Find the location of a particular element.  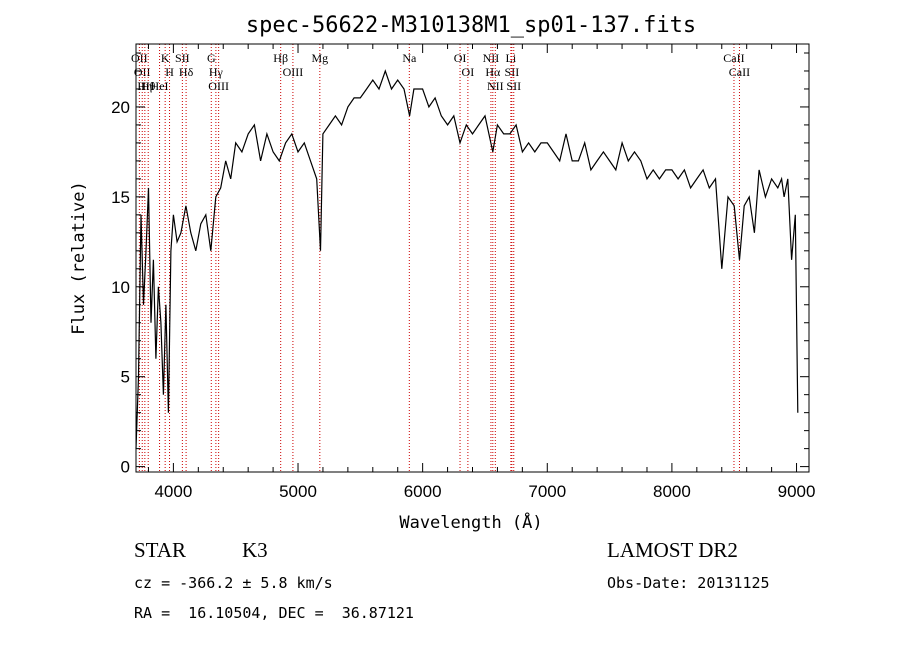

line-marker-label: Hθ is located at coordinates (148, 86).